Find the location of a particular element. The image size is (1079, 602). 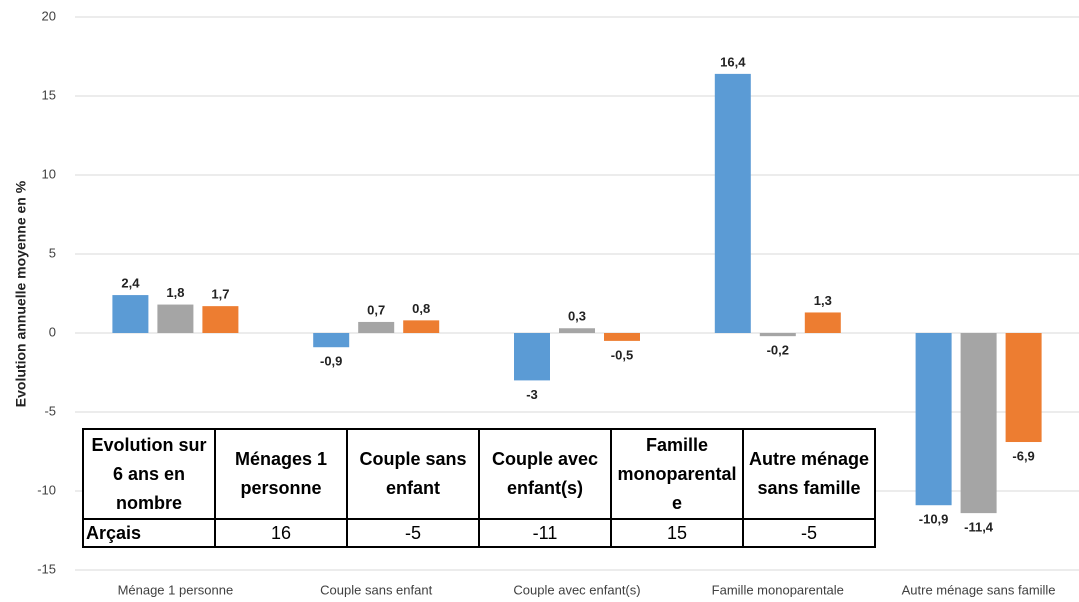

x-tick-label: Couple avec enfant(s) is located at coordinates (576, 589).